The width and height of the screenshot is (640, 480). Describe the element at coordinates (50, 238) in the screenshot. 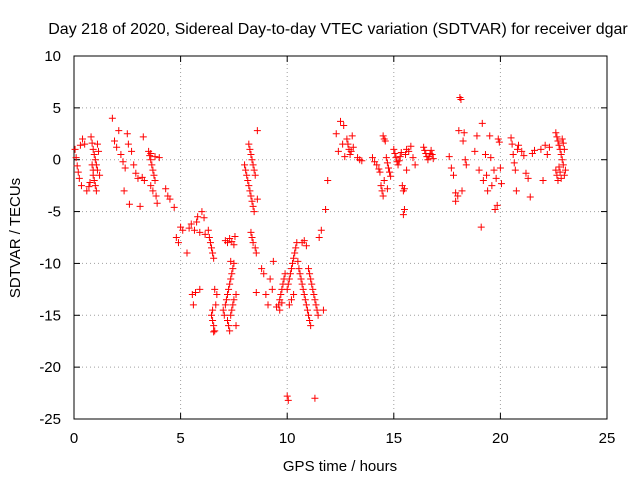

I see `y-tick-labels: -25 -20 -15 -10 -5 0 5 10` at that location.